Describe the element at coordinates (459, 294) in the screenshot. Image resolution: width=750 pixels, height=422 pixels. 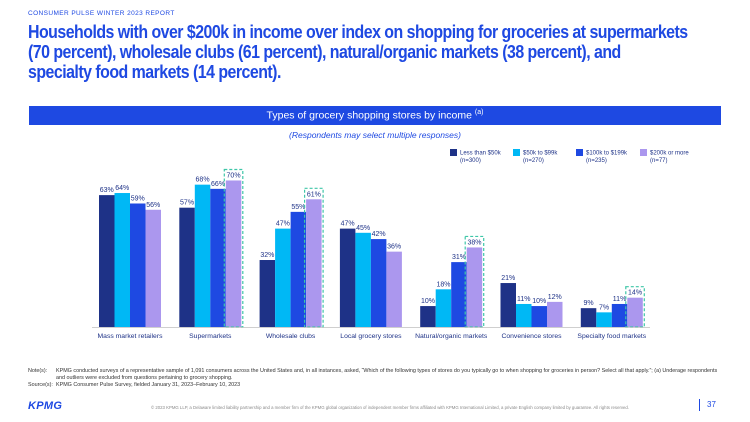
I see `bar-natural-organic-markets-100k-to-199k` at that location.